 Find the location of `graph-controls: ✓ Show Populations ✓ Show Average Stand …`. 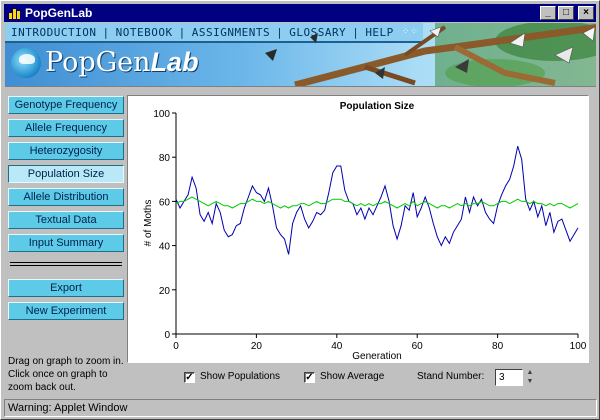

graph-controls: ✓ Show Populations ✓ Show Average Stand … is located at coordinates (381, 379).